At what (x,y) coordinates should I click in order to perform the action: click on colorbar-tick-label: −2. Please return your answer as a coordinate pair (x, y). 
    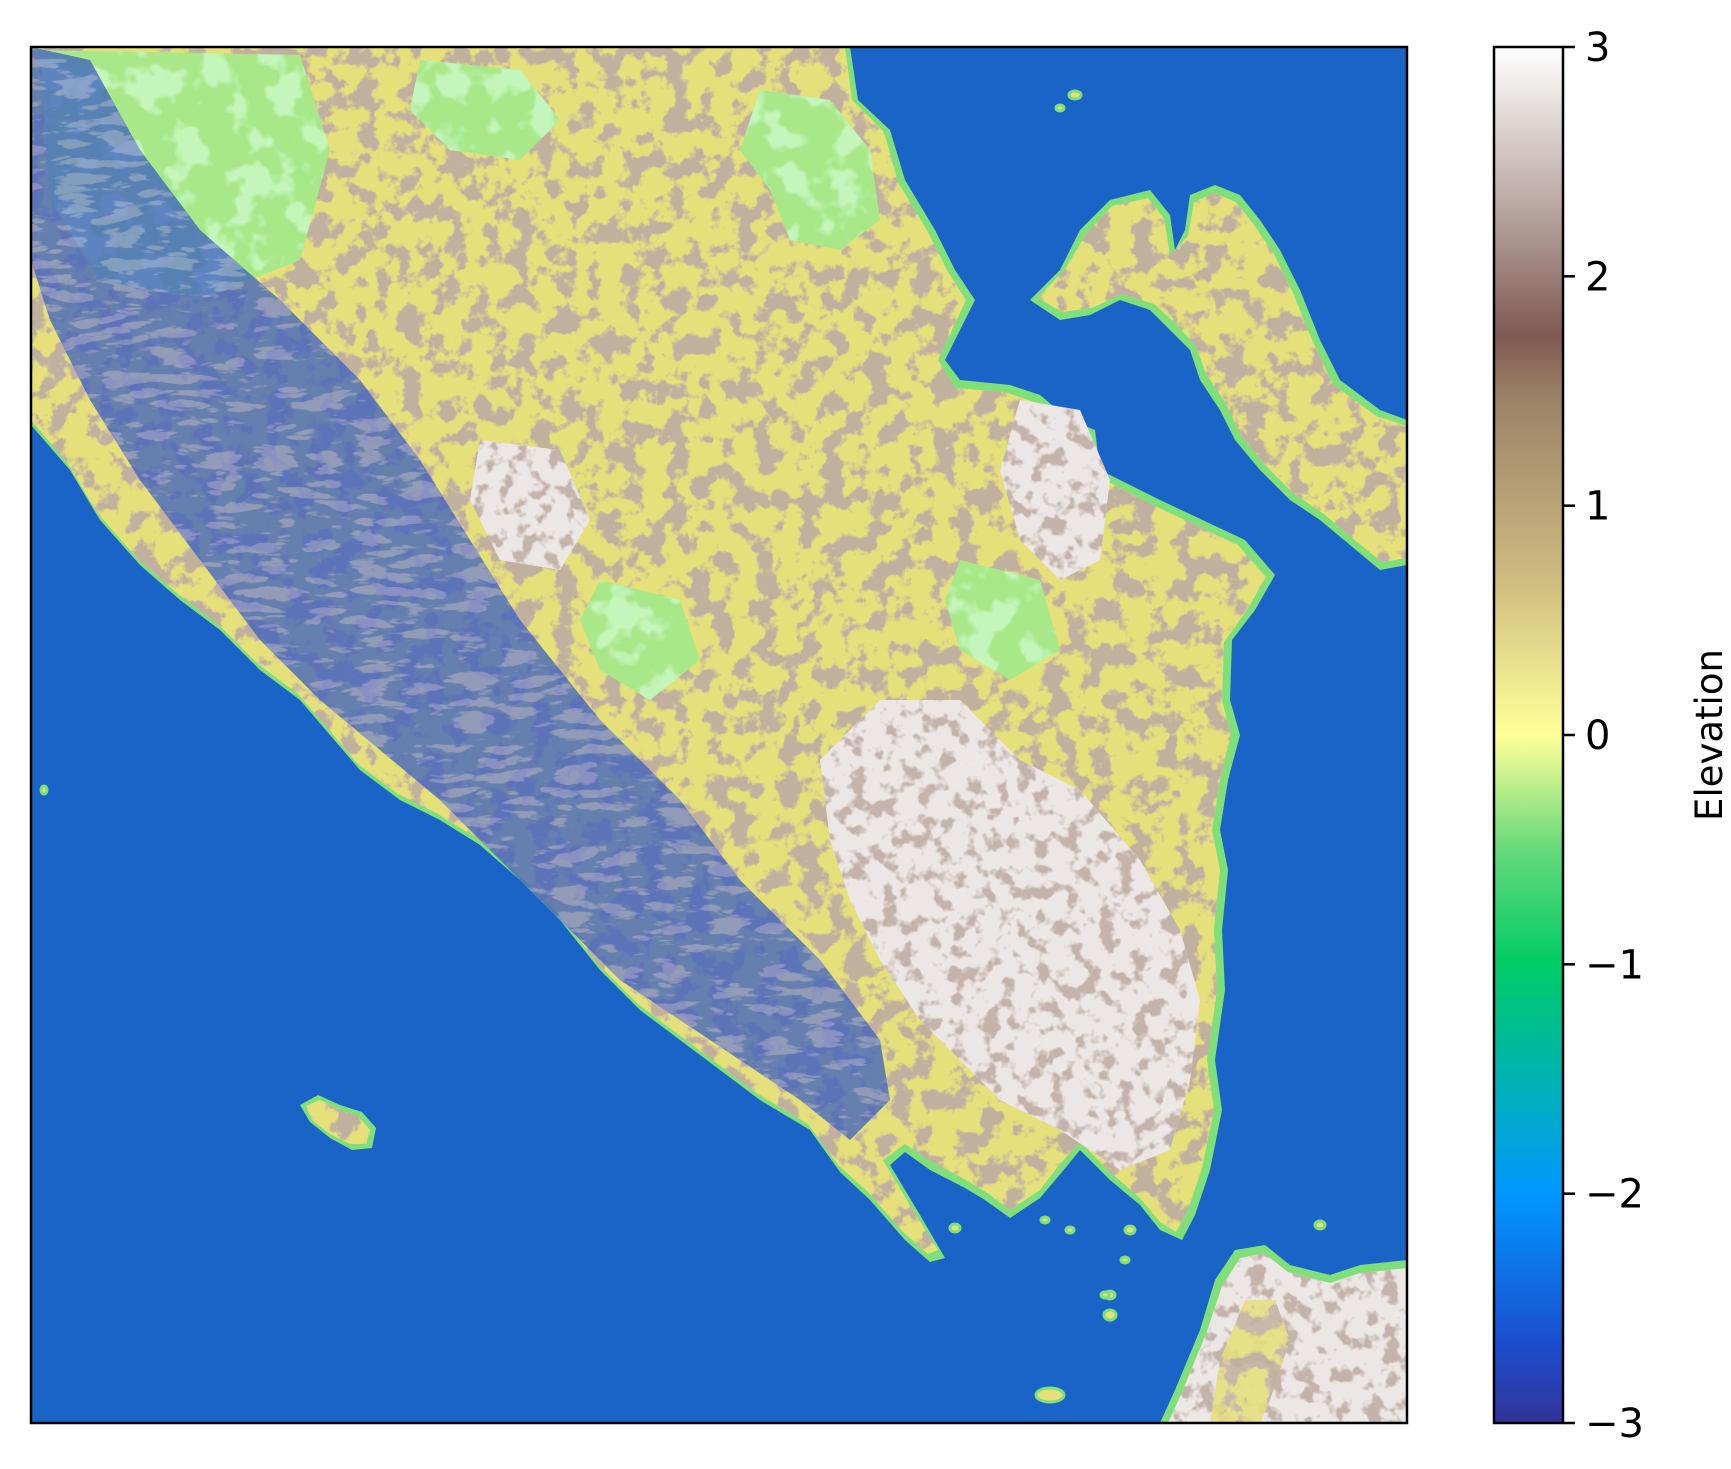
    Looking at the image, I should click on (1614, 1195).